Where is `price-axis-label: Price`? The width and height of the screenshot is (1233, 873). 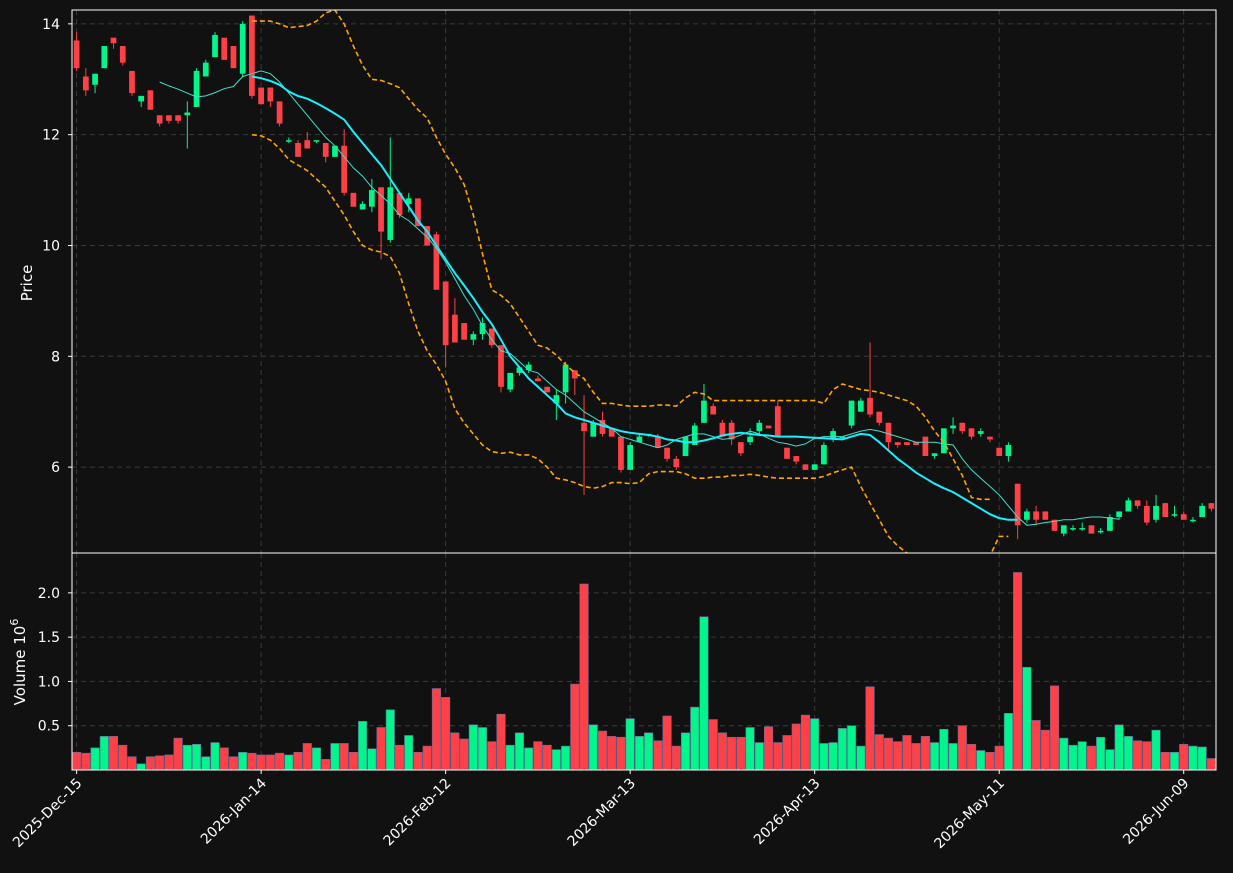
price-axis-label: Price is located at coordinates (27, 283).